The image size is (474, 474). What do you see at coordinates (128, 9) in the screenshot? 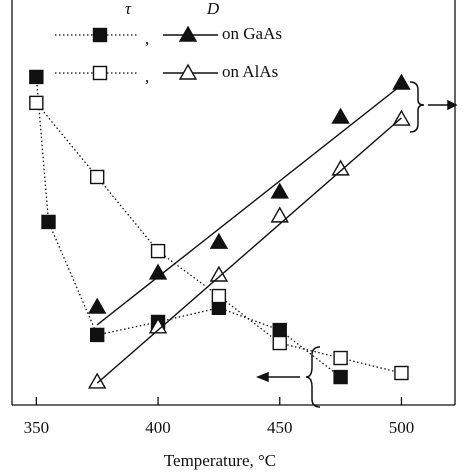
I see `legend-header: τ` at bounding box center [128, 9].